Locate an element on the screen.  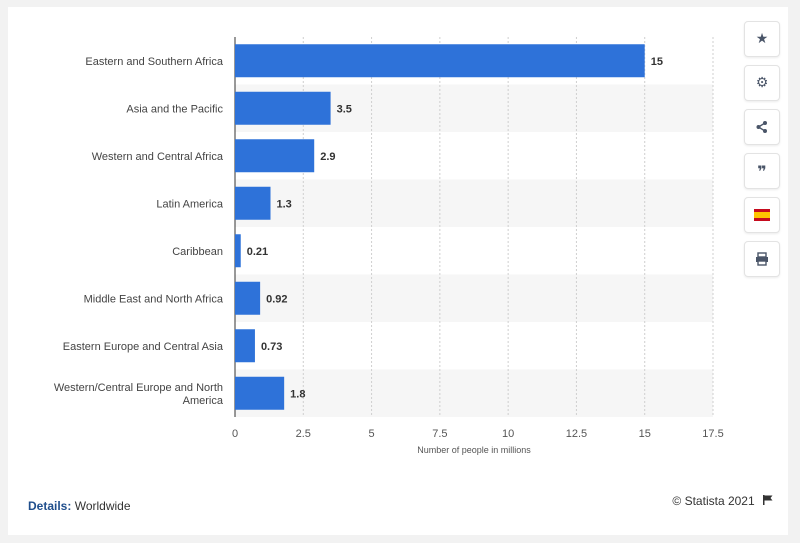
category-label: Eastern Europe and Central Asia is located at coordinates (143, 347).